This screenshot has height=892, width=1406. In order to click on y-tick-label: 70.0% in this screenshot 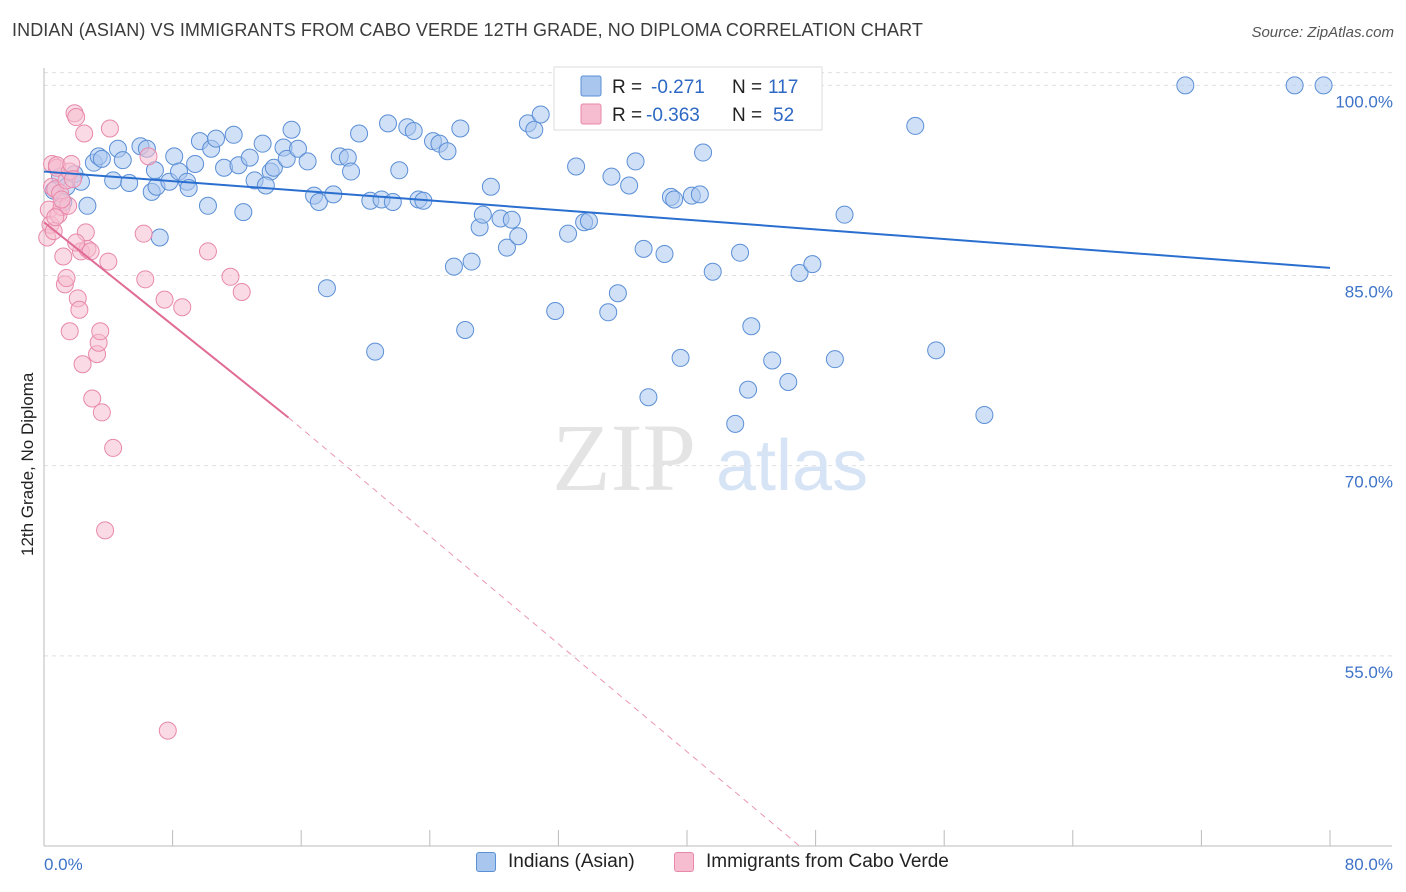, I will do `click(1369, 482)`.